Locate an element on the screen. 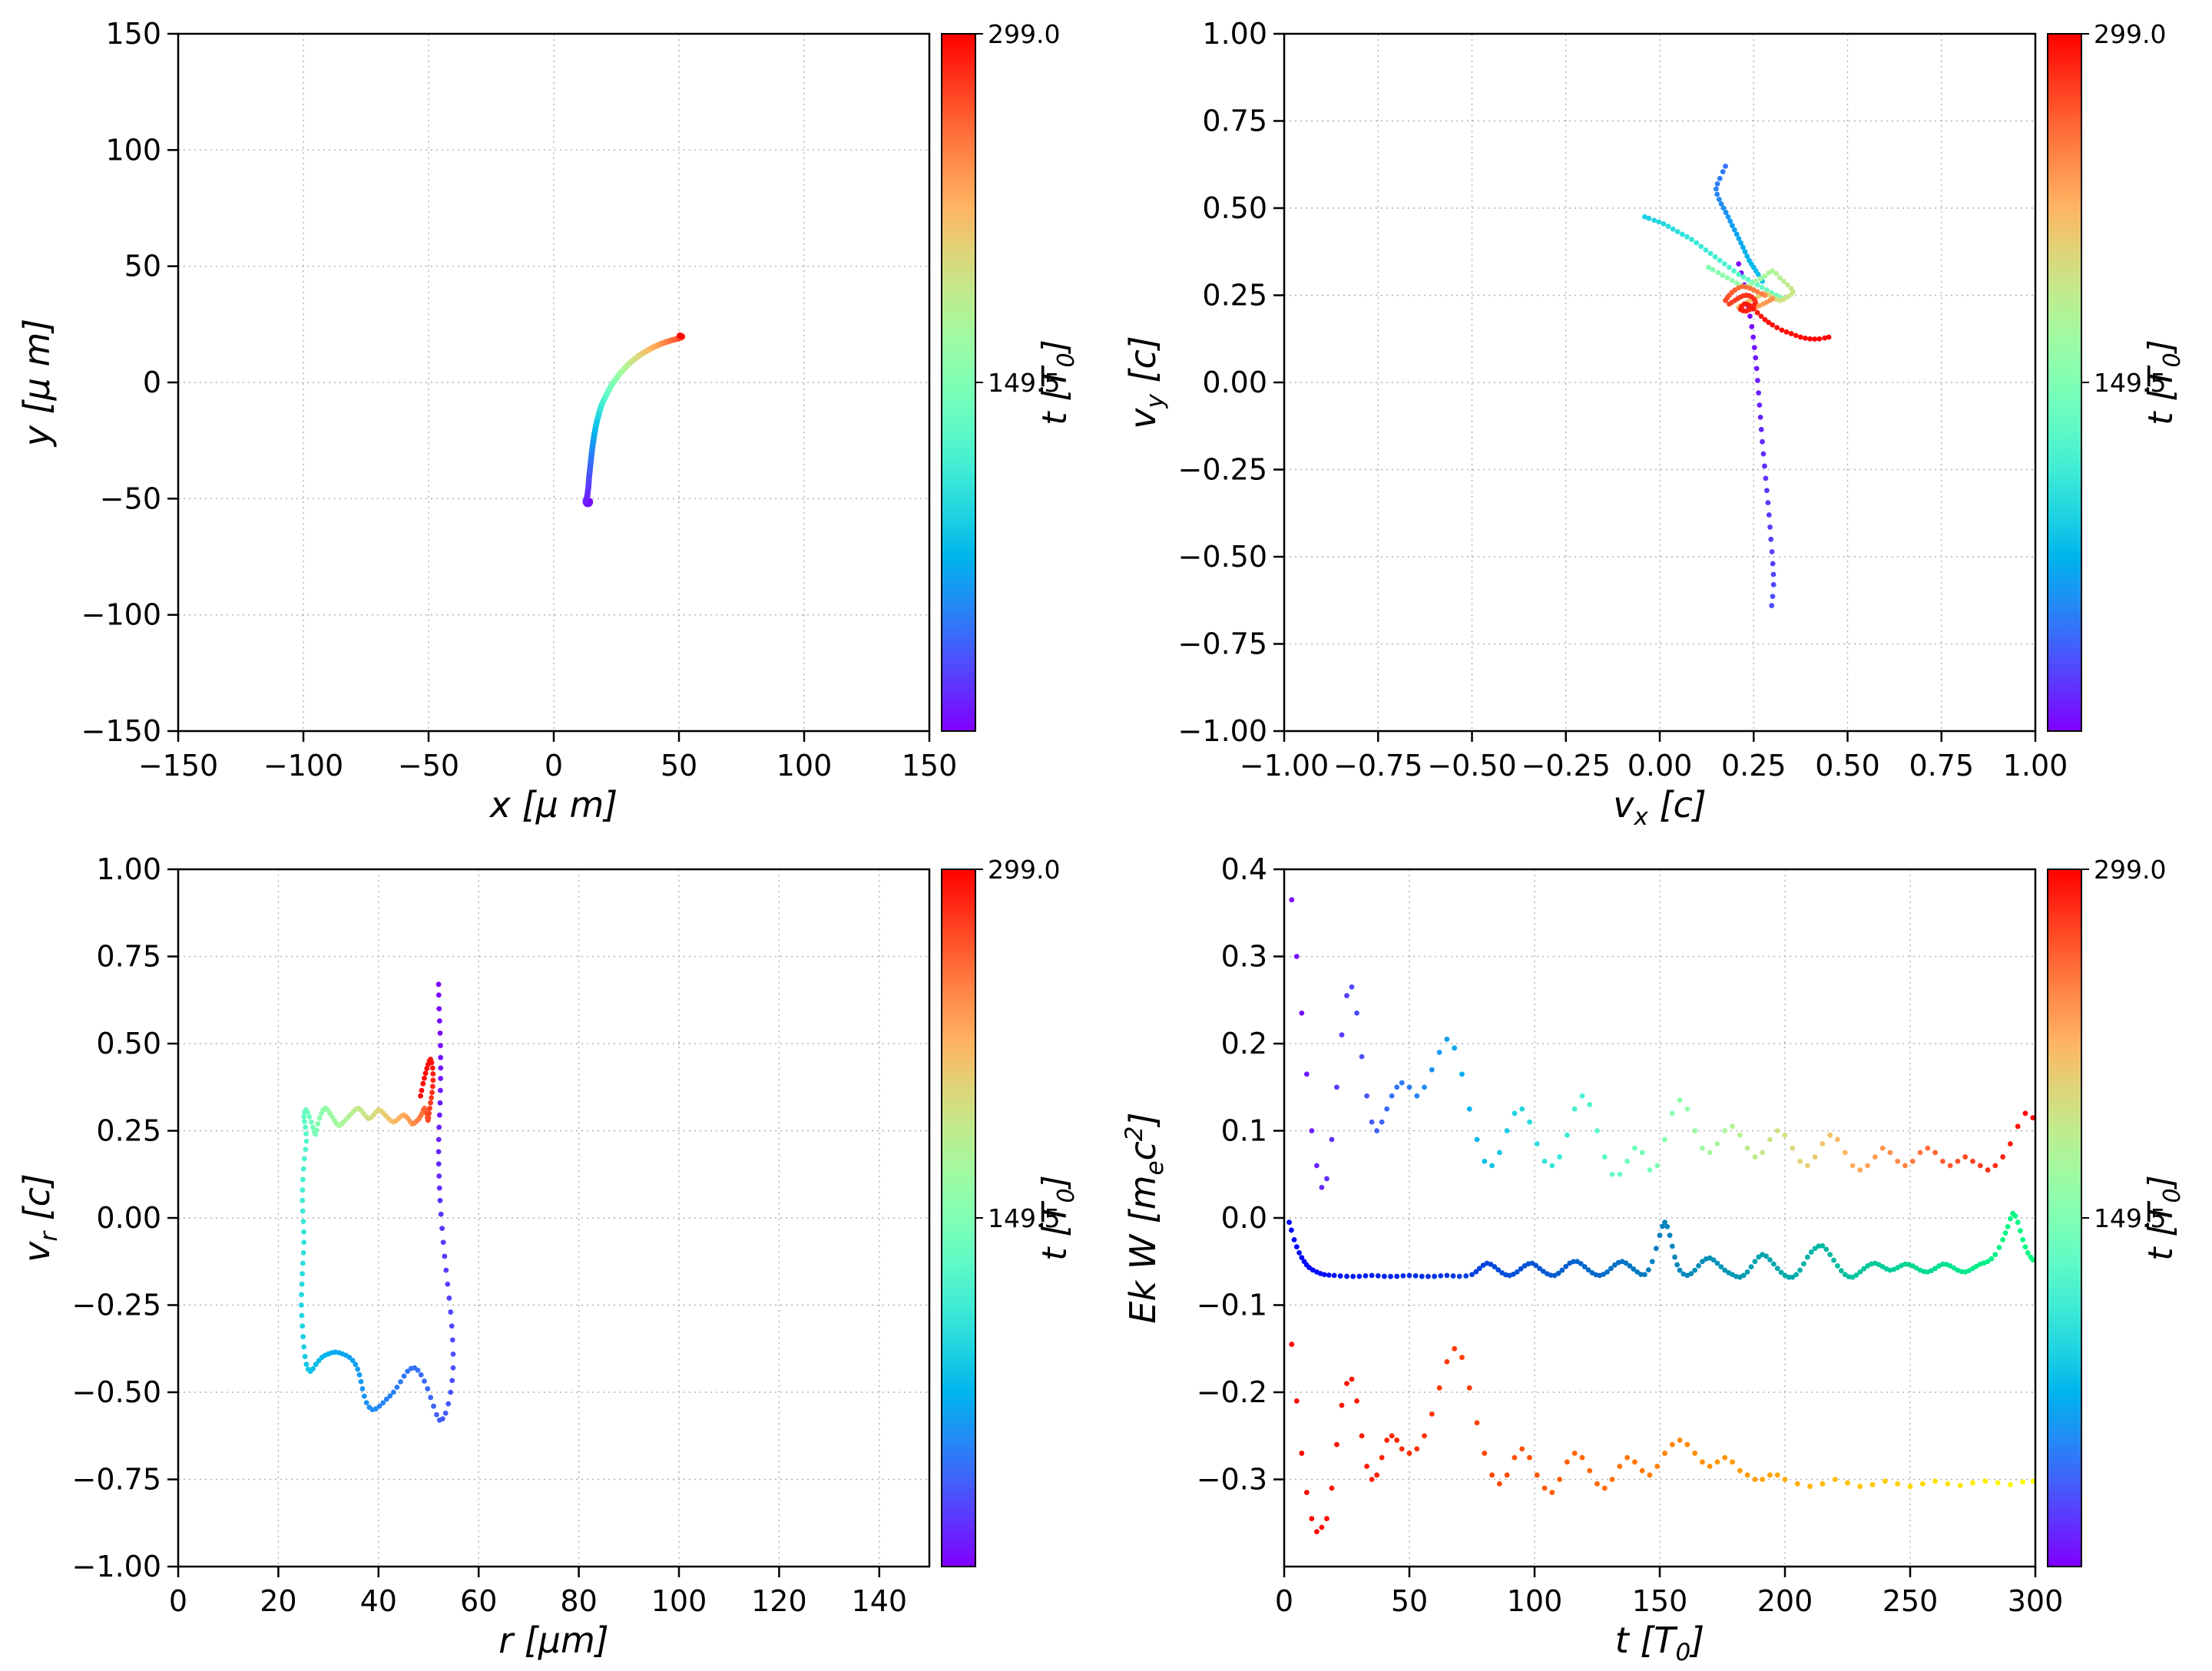 Image resolution: width=2212 pixels, height=1671 pixels. x-tick-label: 0.25 is located at coordinates (1753, 766).